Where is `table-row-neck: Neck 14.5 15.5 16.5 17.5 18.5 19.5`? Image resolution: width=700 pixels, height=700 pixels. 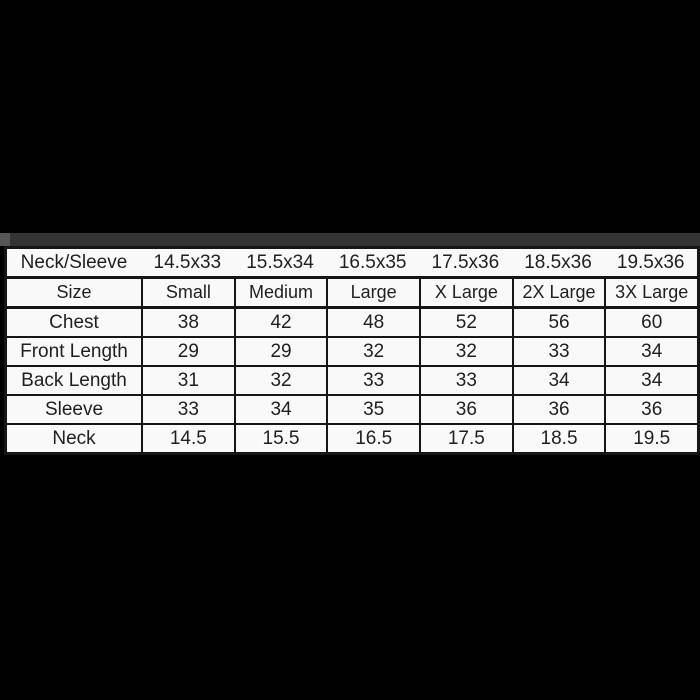 table-row-neck: Neck 14.5 15.5 16.5 17.5 18.5 19.5 is located at coordinates (352, 438).